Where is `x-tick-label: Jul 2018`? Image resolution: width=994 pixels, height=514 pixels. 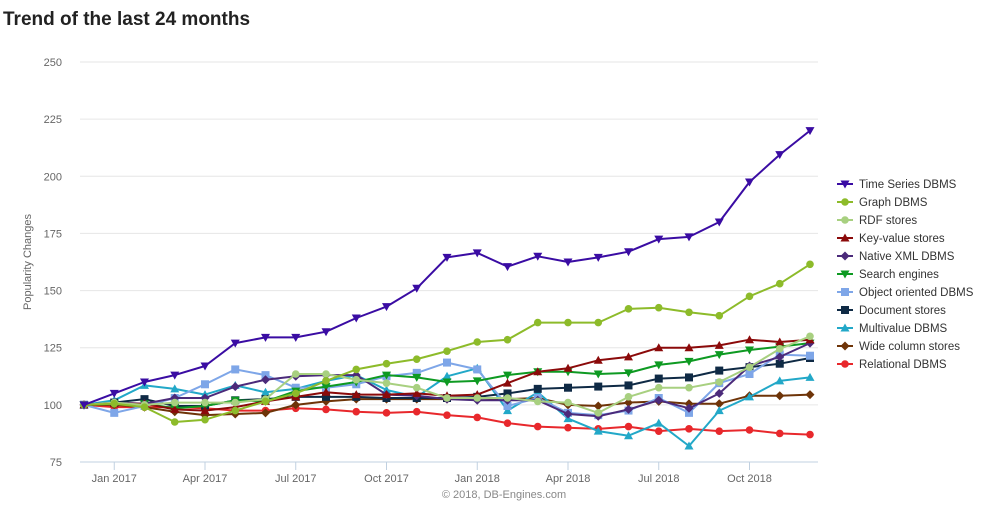
x-tick-label: Jul 2018 is located at coordinates (659, 479).